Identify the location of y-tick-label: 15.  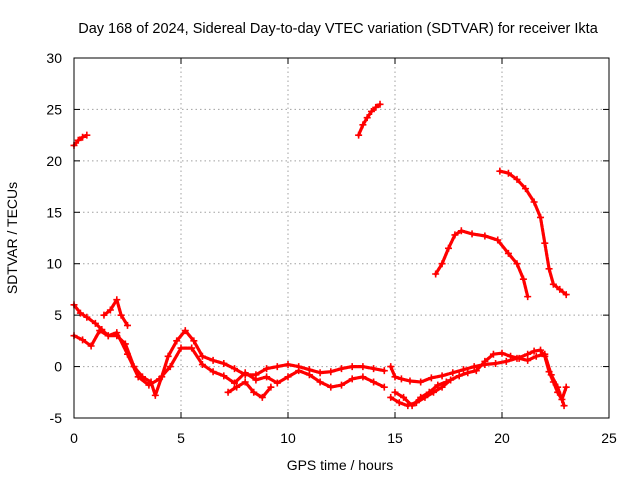
(54, 212).